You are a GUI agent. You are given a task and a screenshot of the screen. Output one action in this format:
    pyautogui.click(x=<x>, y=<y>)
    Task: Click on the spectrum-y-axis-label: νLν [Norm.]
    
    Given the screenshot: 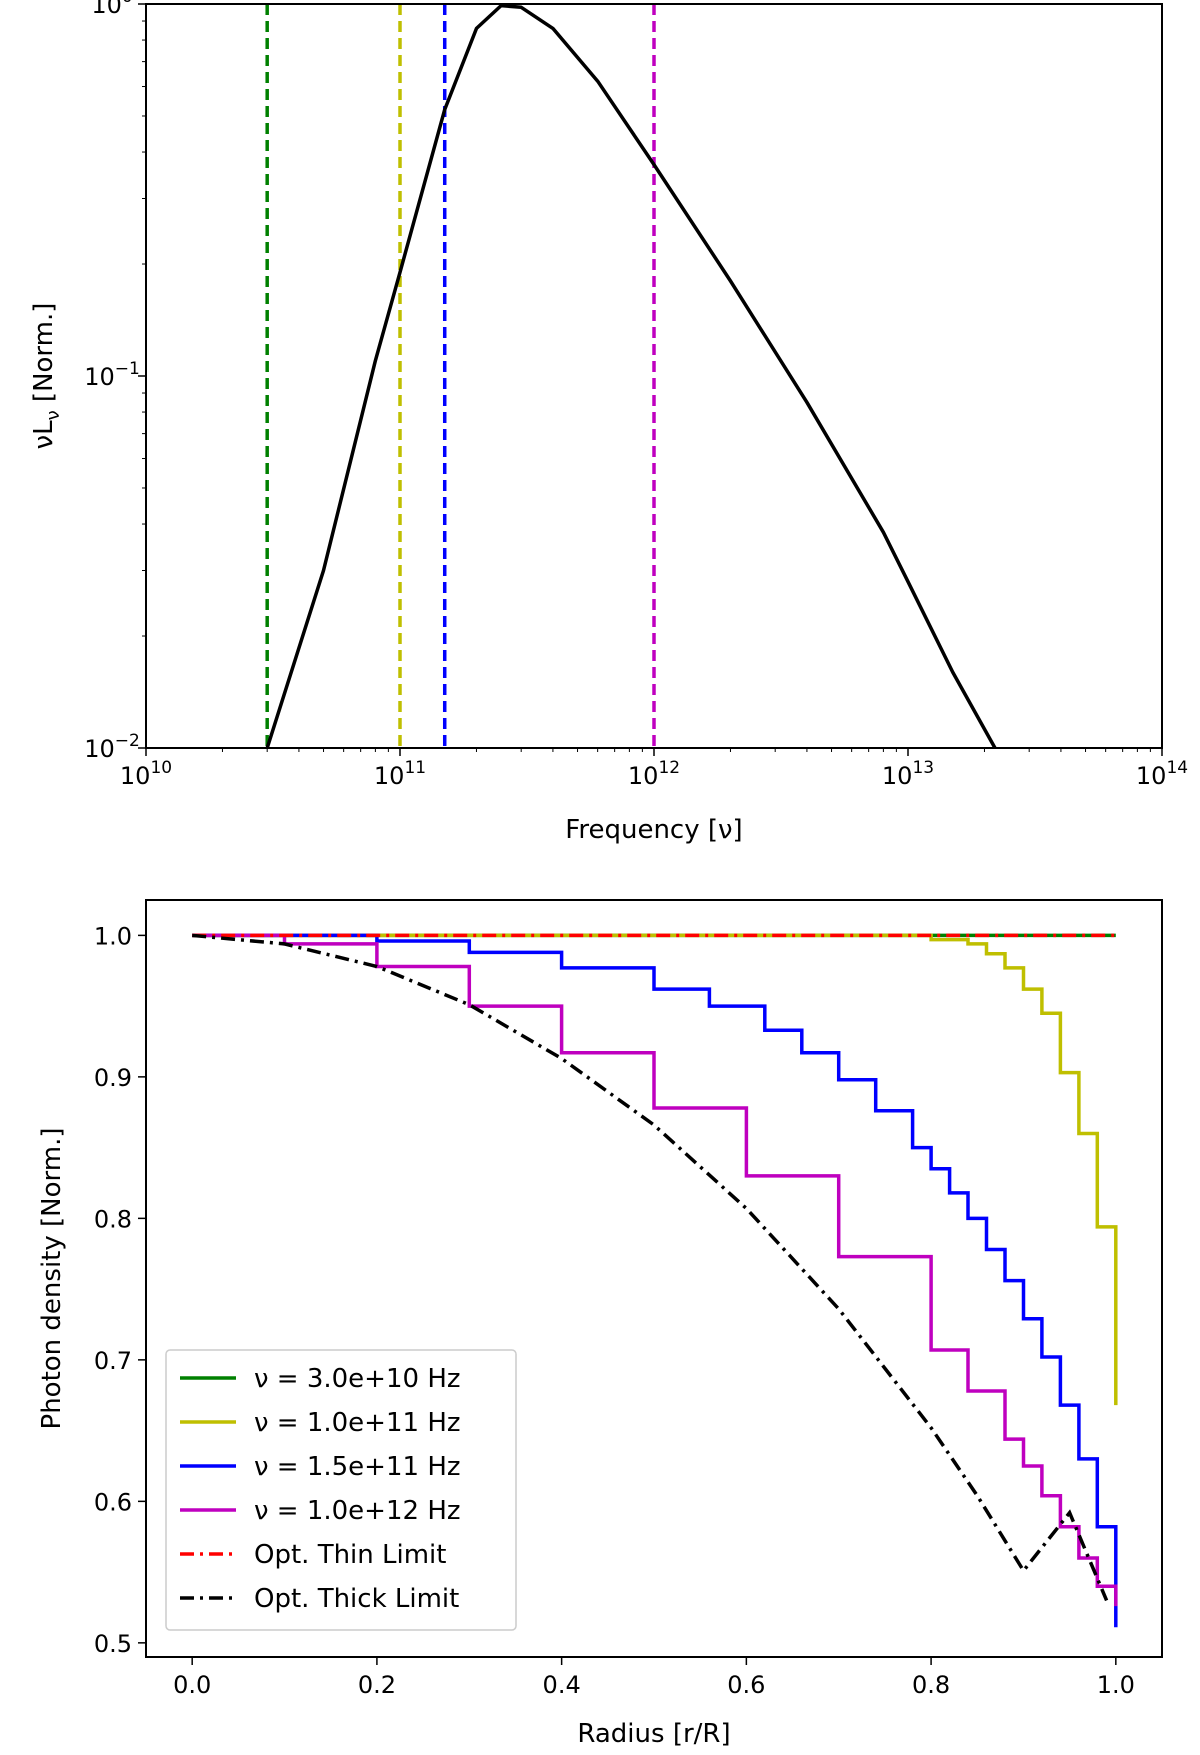 What is the action you would take?
    pyautogui.click(x=46, y=376)
    